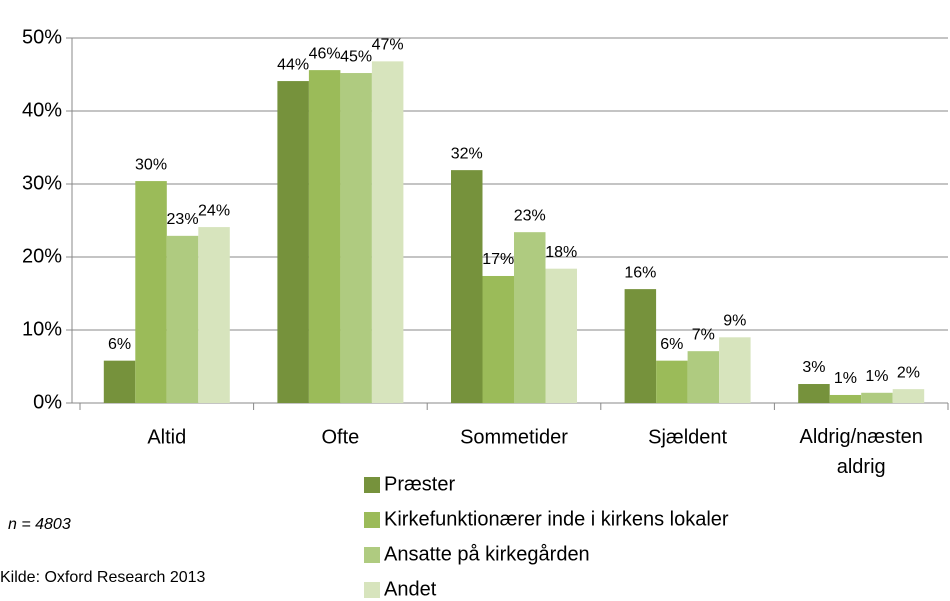 The width and height of the screenshot is (950, 601). Describe the element at coordinates (39, 524) in the screenshot. I see `sample-note: n = 4803` at that location.